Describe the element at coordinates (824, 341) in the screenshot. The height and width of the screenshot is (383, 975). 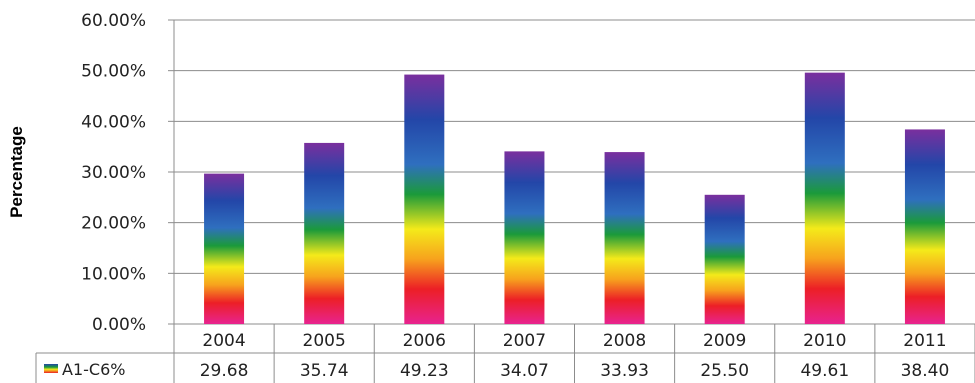
I see `x-tick-label: 2010` at that location.